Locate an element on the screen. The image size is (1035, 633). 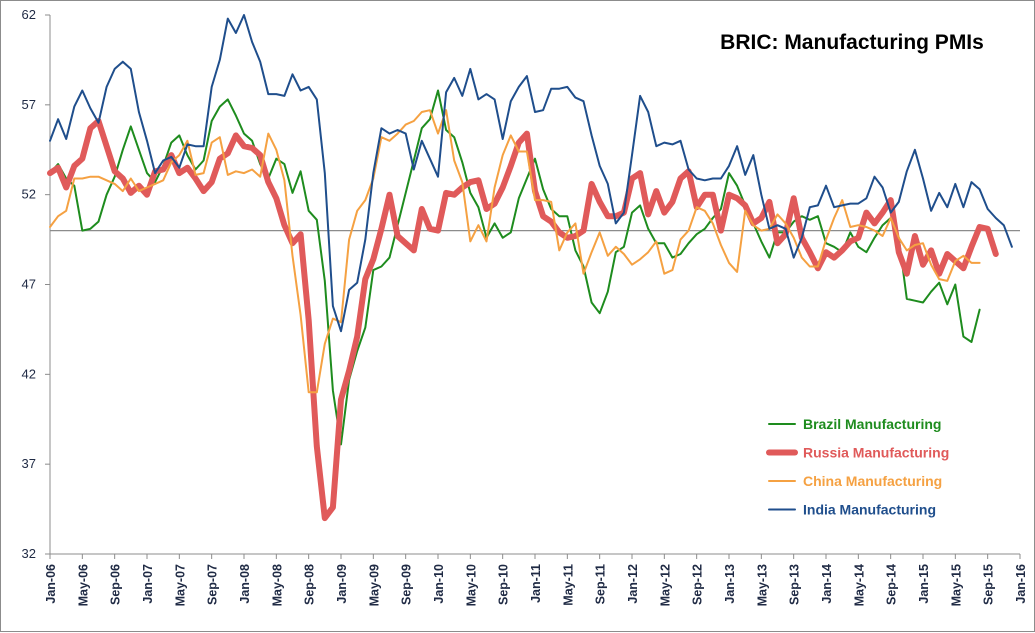
x-tick-label: May-09 is located at coordinates (374, 585).